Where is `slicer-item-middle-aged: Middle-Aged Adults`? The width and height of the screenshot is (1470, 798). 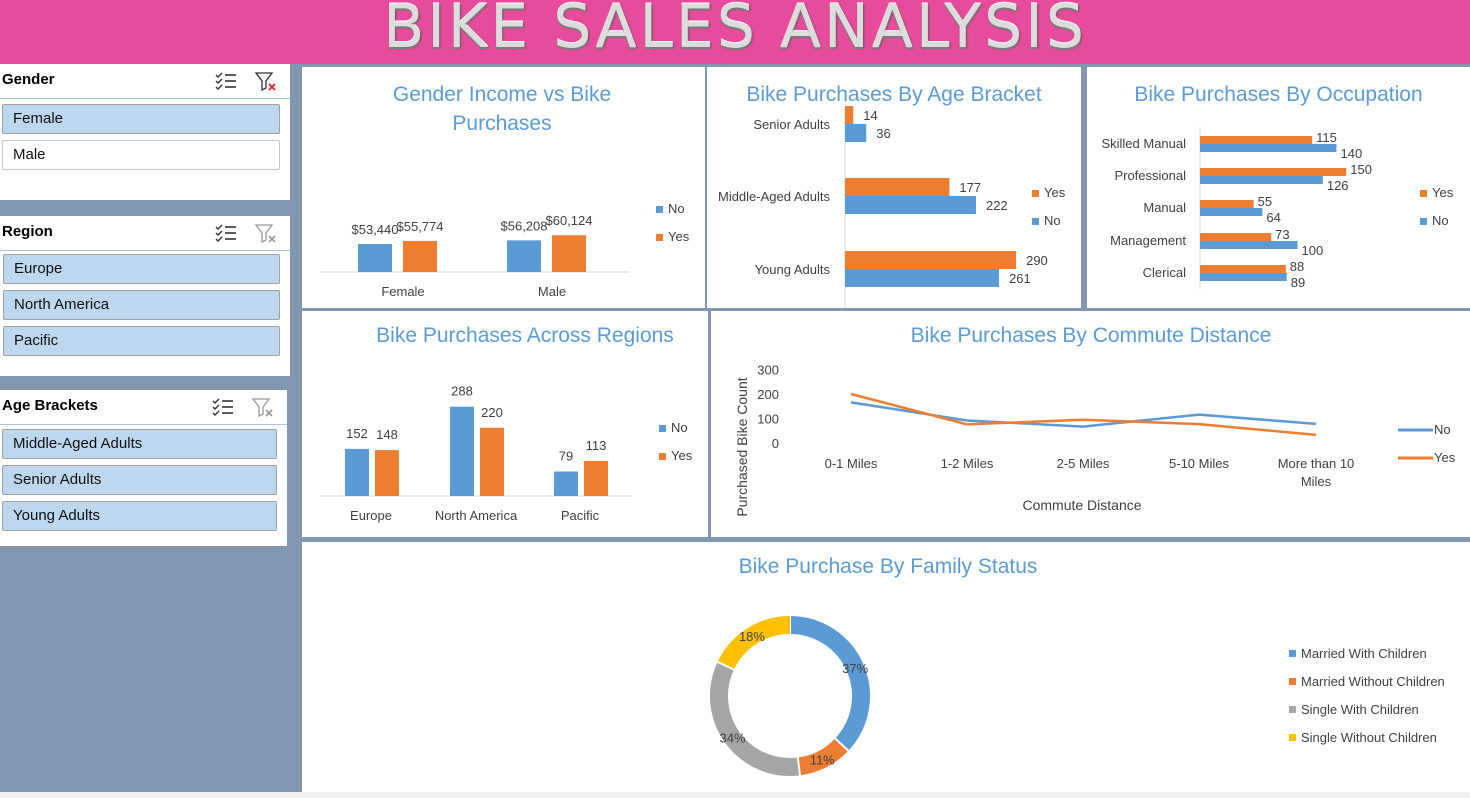 slicer-item-middle-aged: Middle-Aged Adults is located at coordinates (139, 444).